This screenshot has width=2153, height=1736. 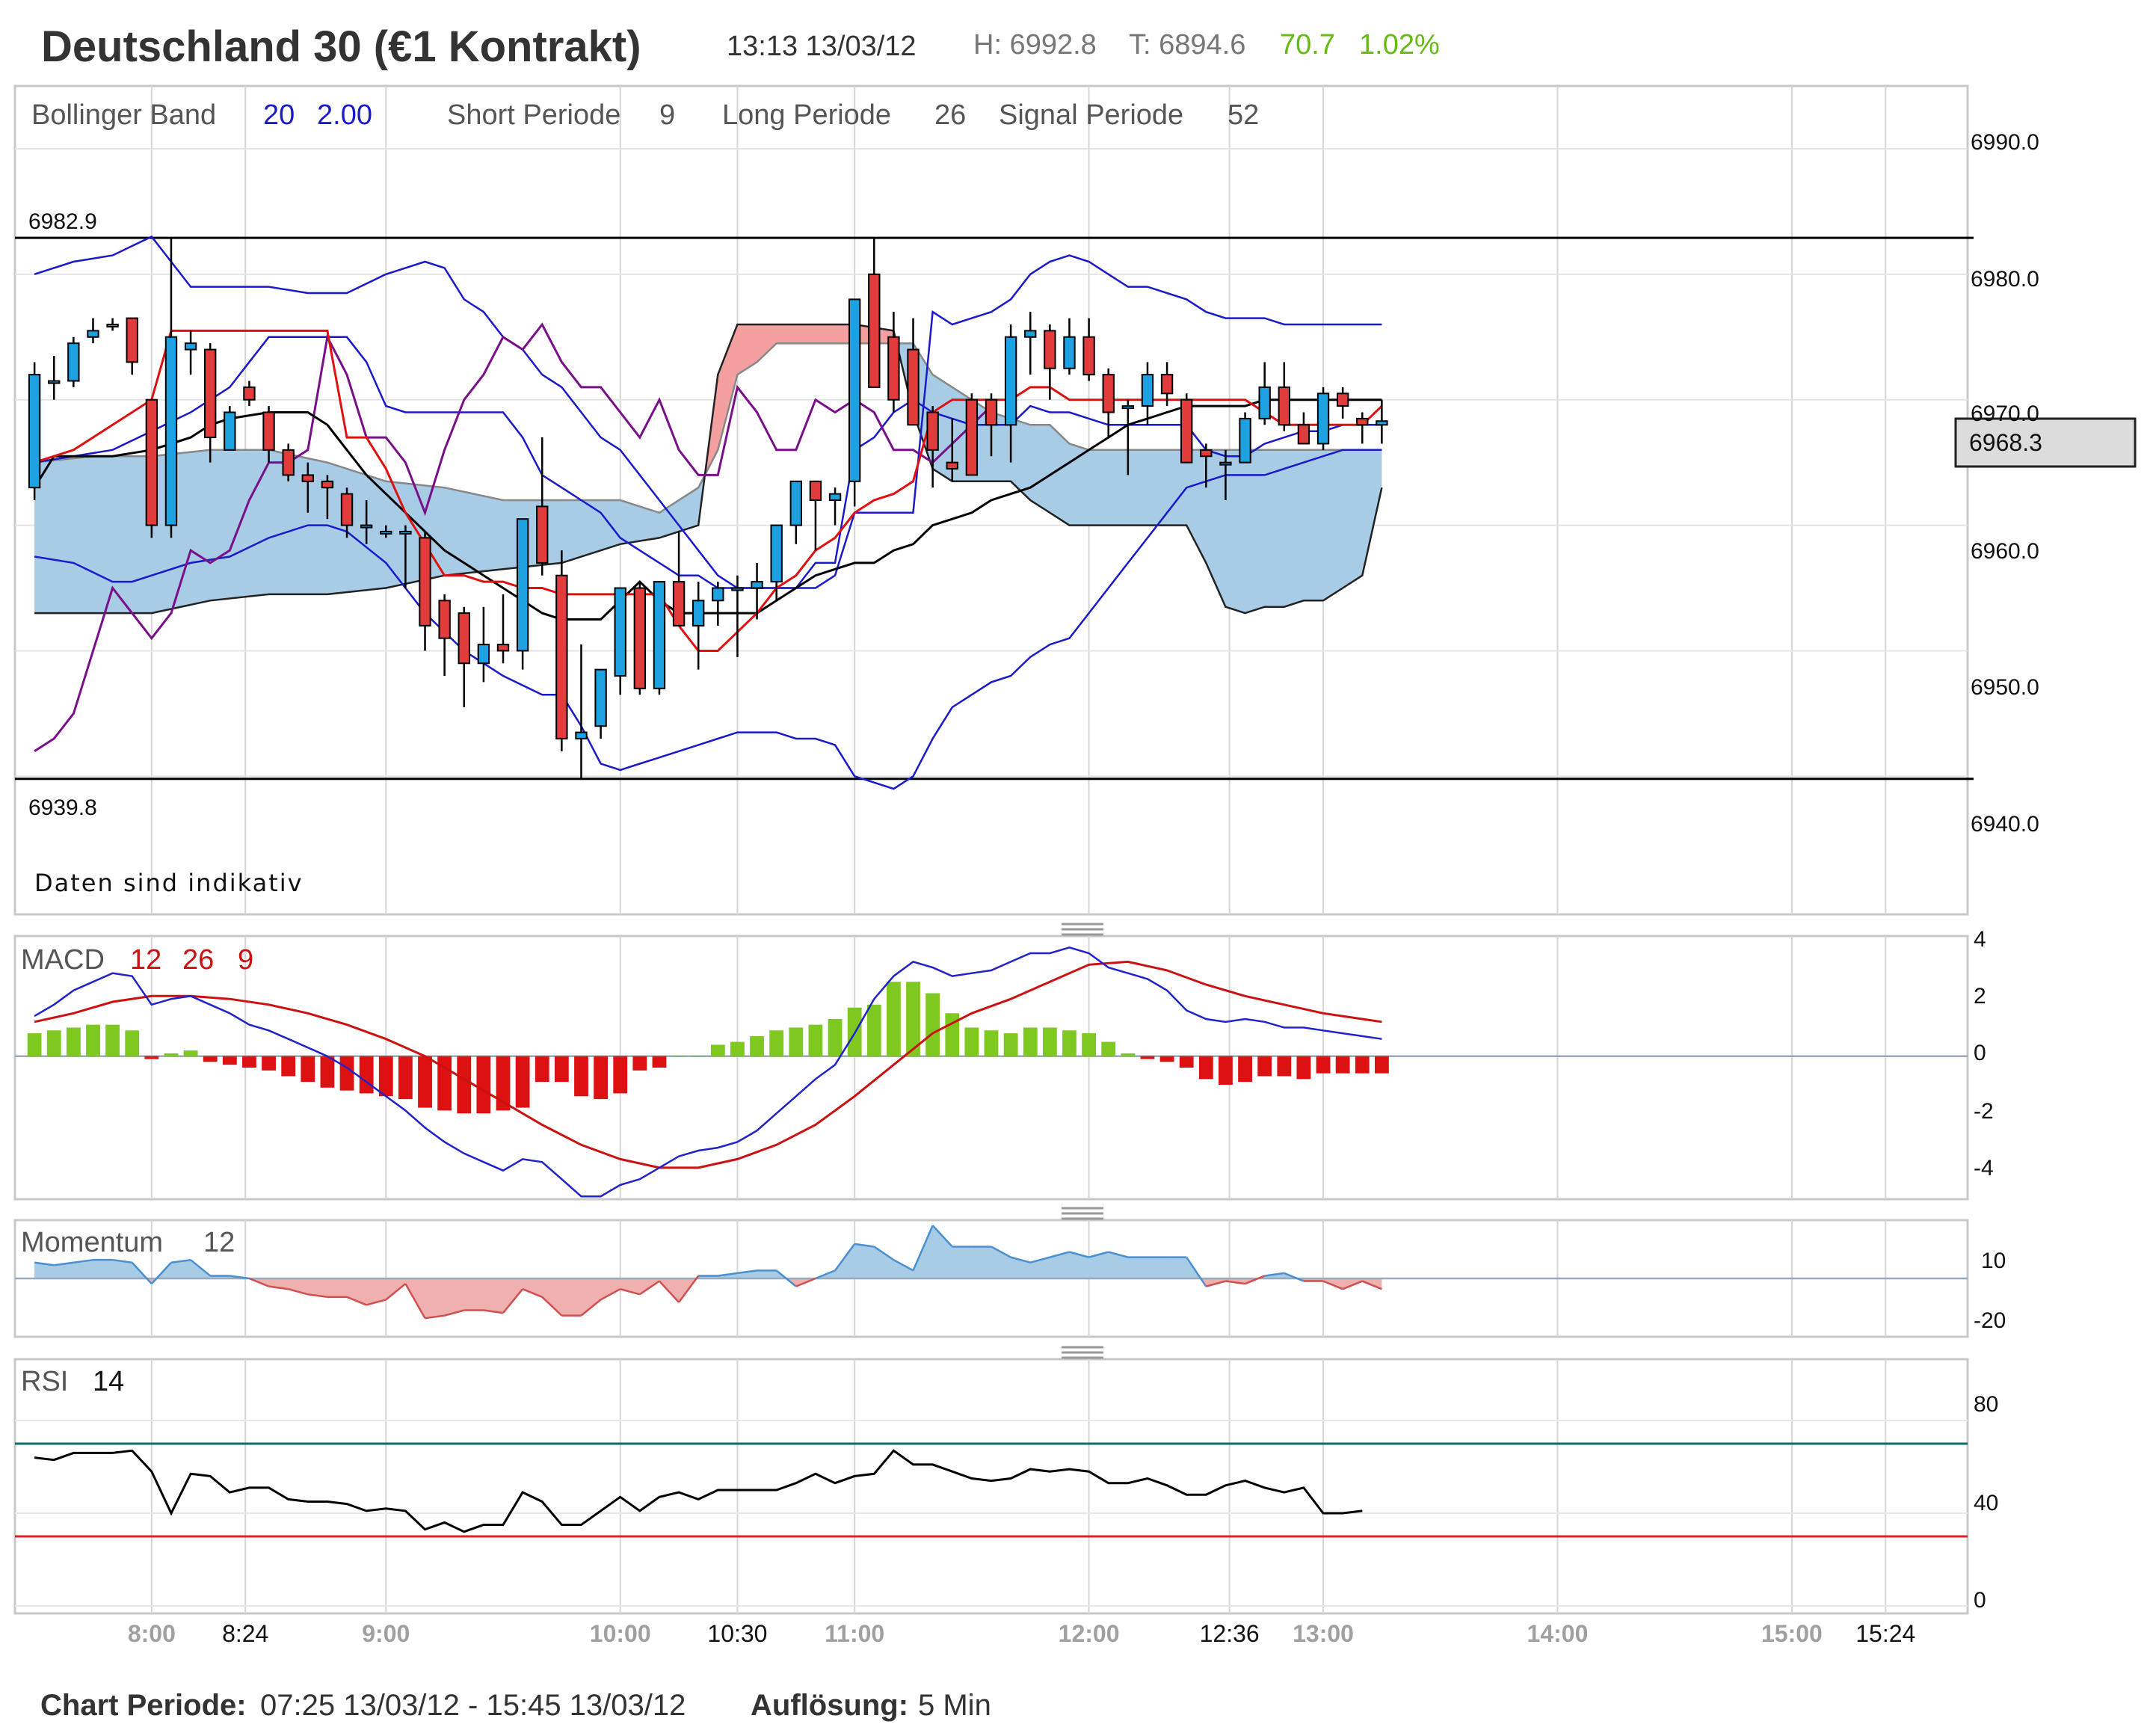 I want to click on header-low: T: 6894.6, so click(x=1187, y=45).